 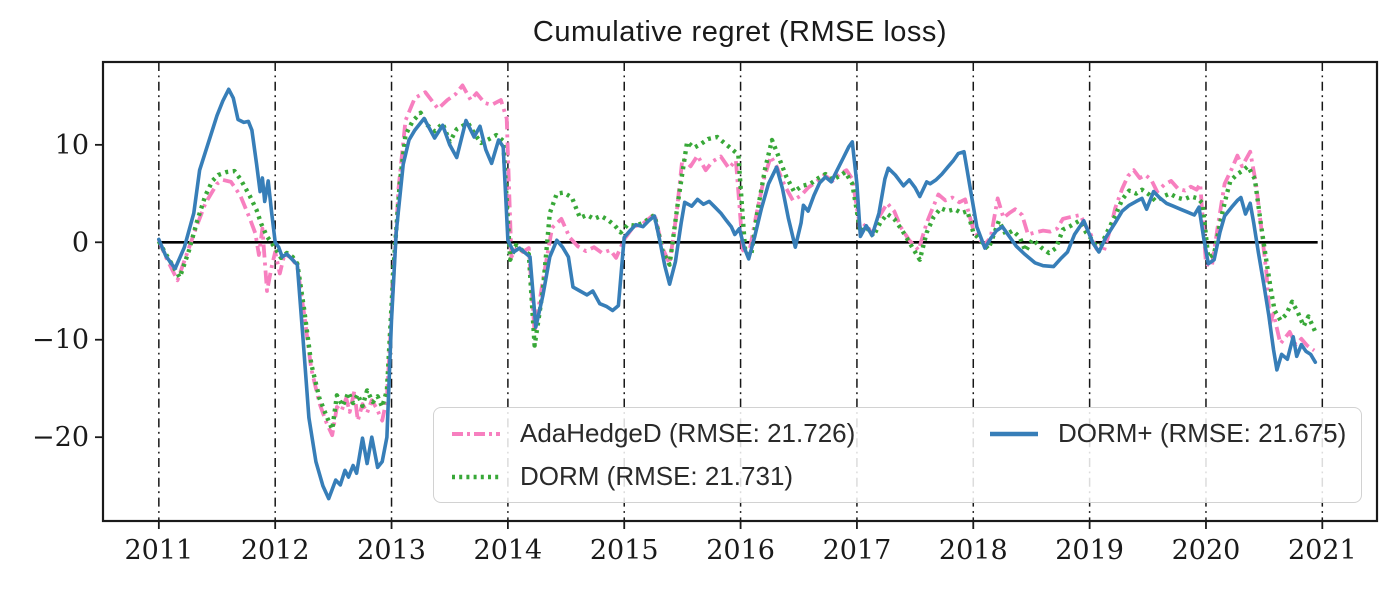 I want to click on x-tick-label: 2015, so click(x=624, y=550).